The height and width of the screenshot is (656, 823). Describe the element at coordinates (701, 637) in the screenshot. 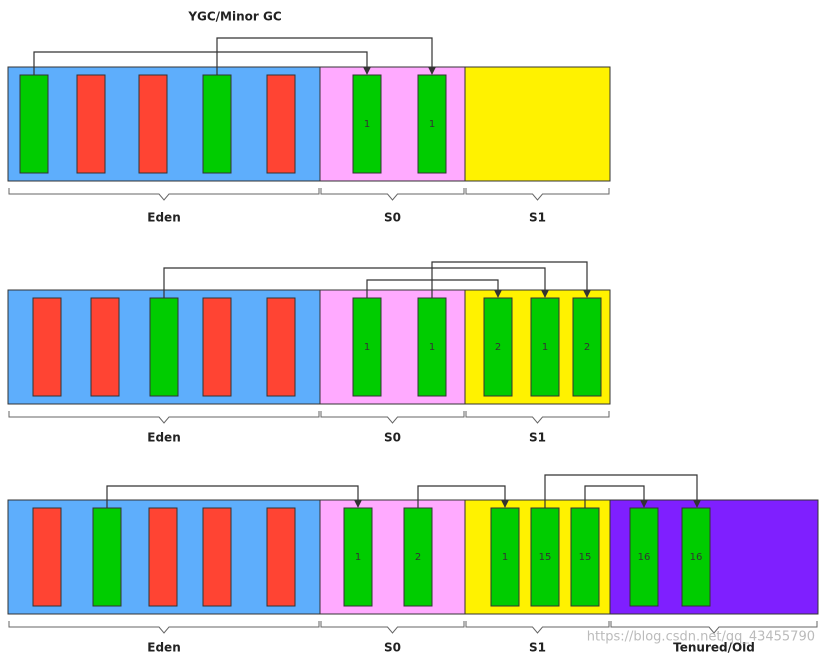

I see `watermark: https://blog.csdn.net/qq_43455790` at that location.